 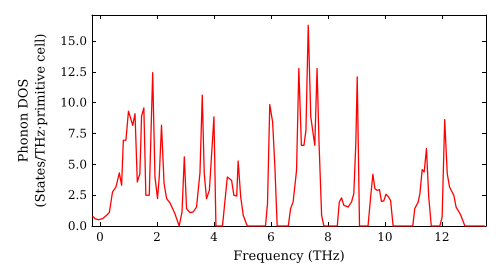 I want to click on x-axis-title: Frequency (THz), so click(x=289, y=256).